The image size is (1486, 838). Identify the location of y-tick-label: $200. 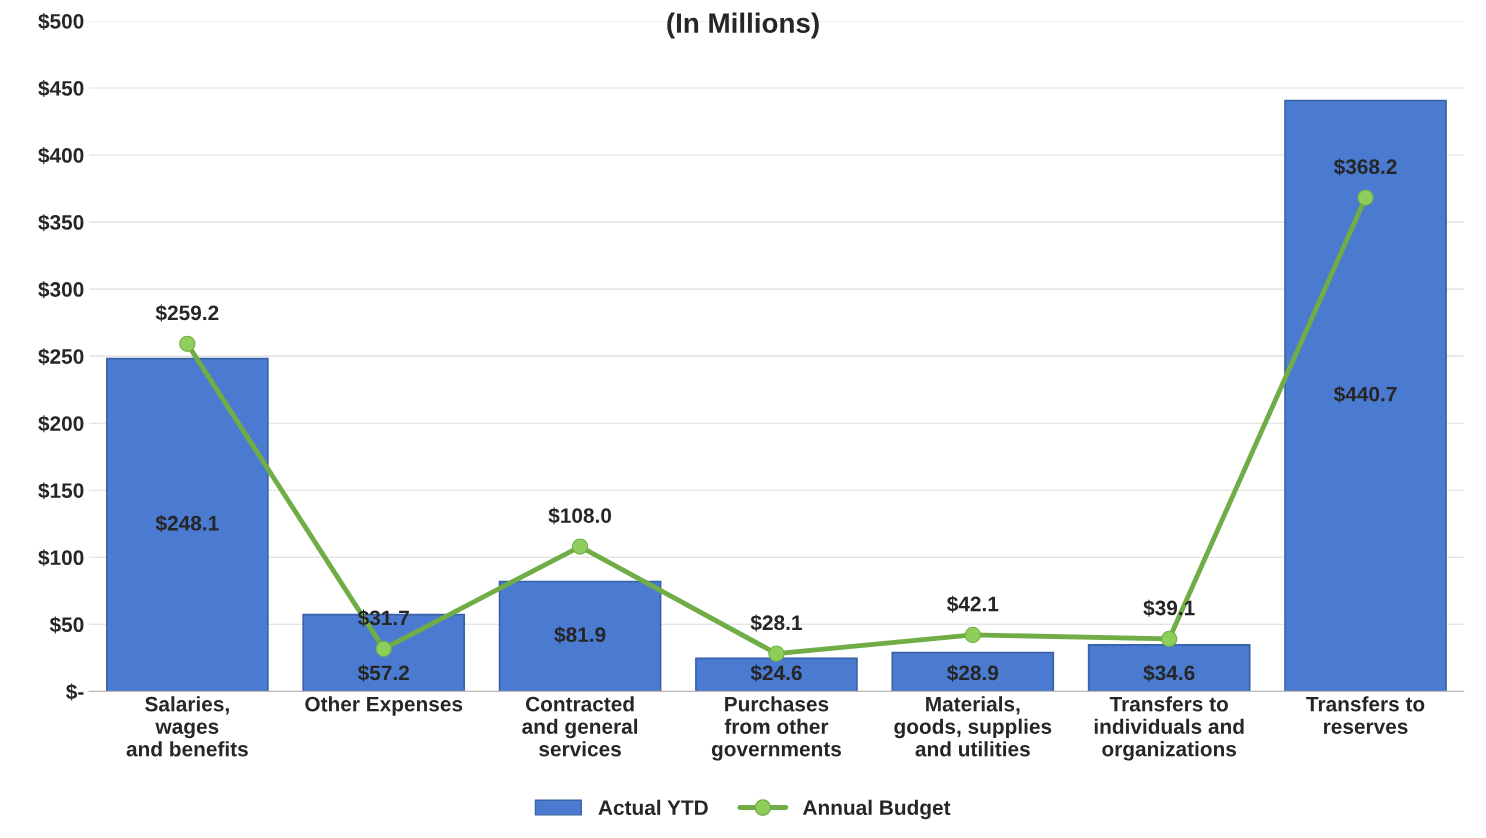
(61, 424).